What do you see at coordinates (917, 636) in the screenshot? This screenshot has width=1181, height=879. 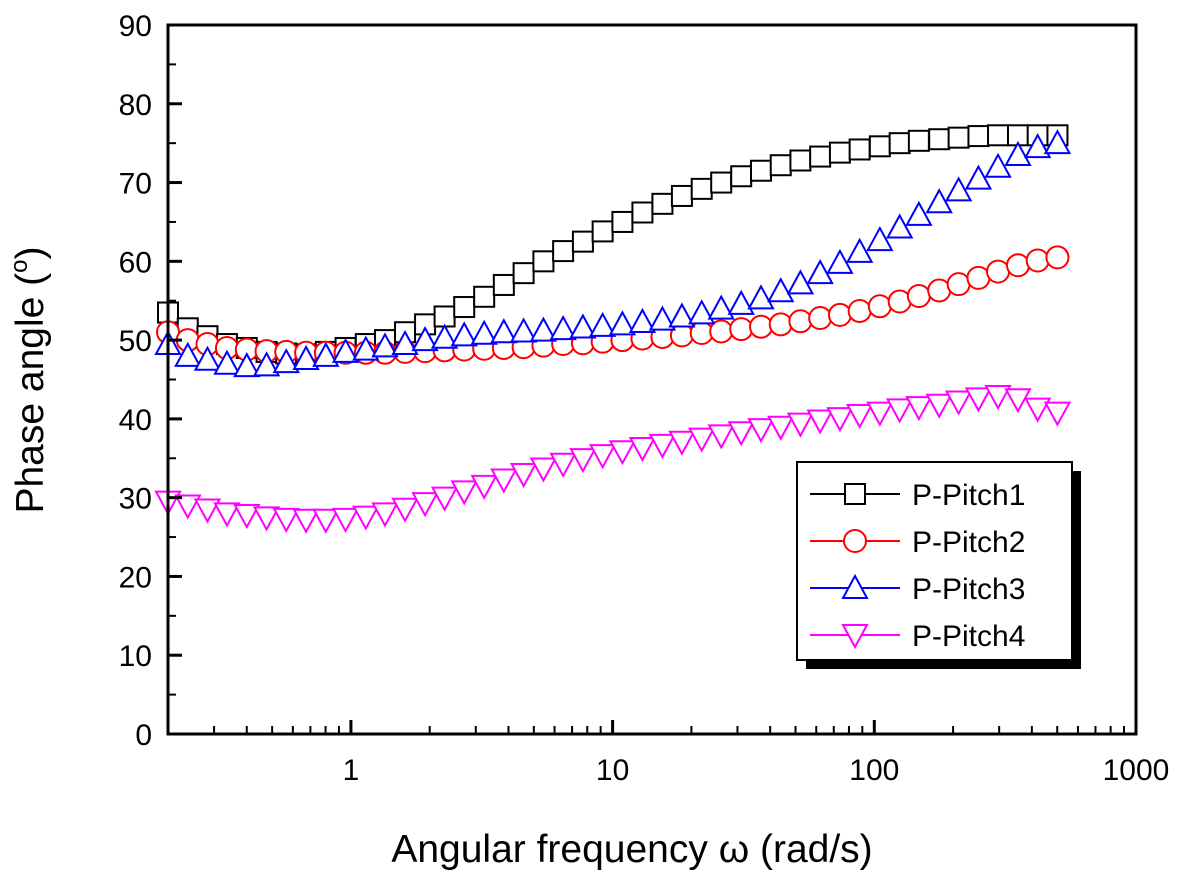 I see `legend-item: P-Pitch4` at bounding box center [917, 636].